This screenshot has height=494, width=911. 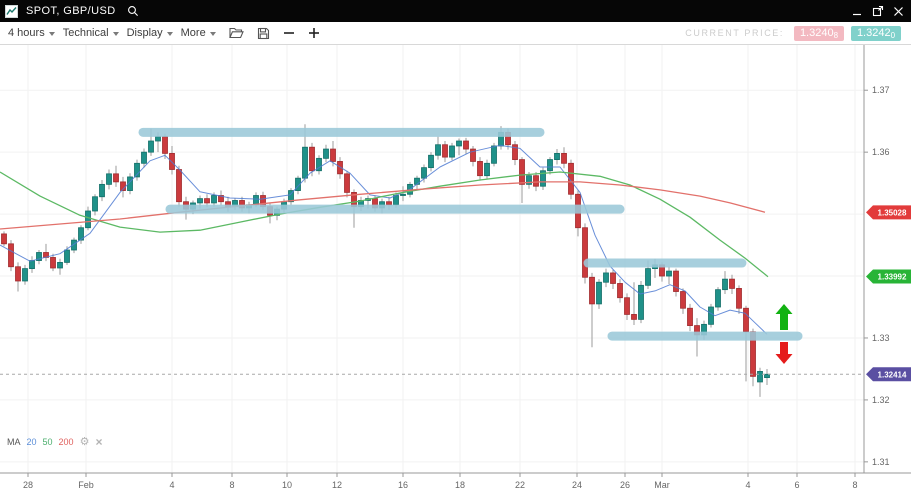 What do you see at coordinates (85, 33) in the screenshot?
I see `technical-label: Technical` at bounding box center [85, 33].